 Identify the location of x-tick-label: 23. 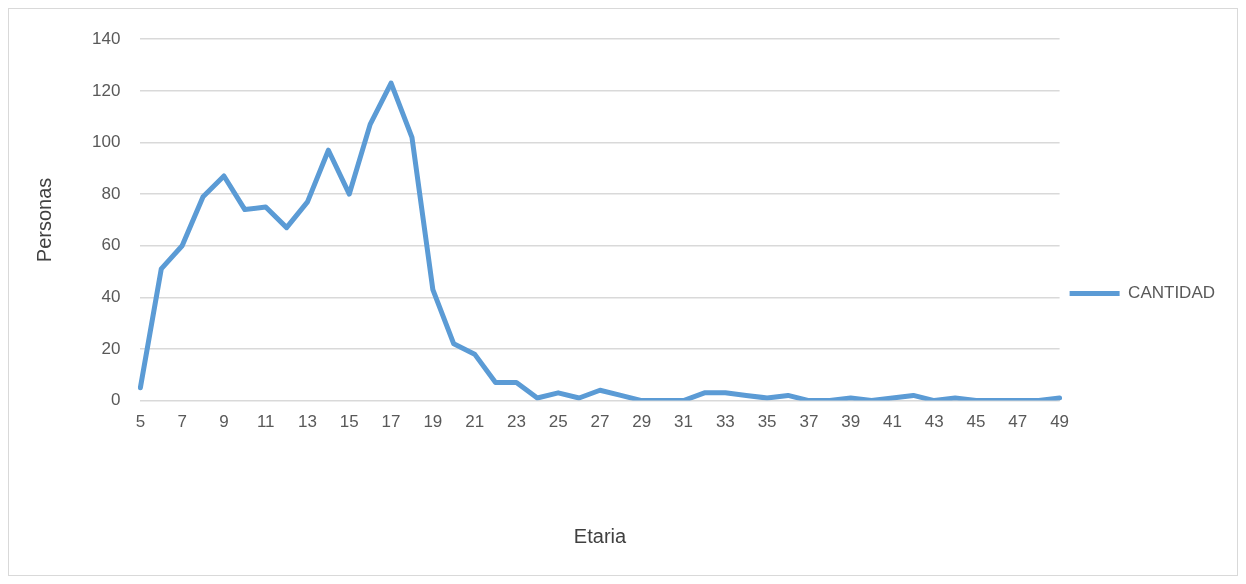
(516, 422).